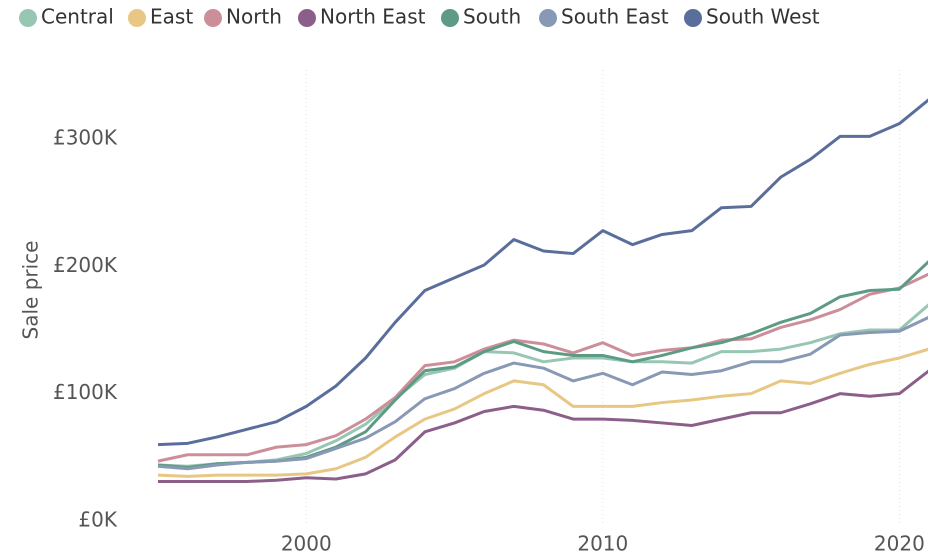 The image size is (928, 556). What do you see at coordinates (31, 290) in the screenshot?
I see `y-axis-label: Sale price` at bounding box center [31, 290].